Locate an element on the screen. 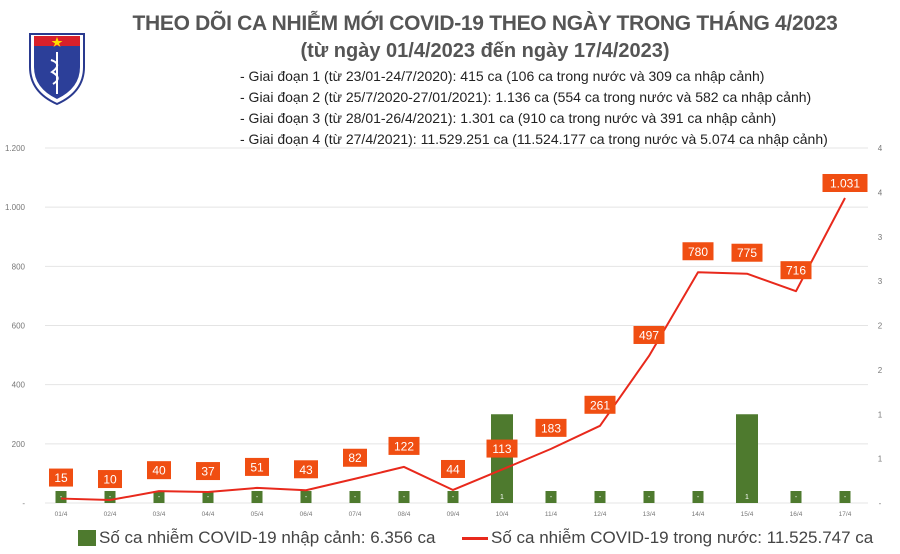 Image resolution: width=900 pixels, height=554 pixels. domestic-data-label: 261 is located at coordinates (600, 405).